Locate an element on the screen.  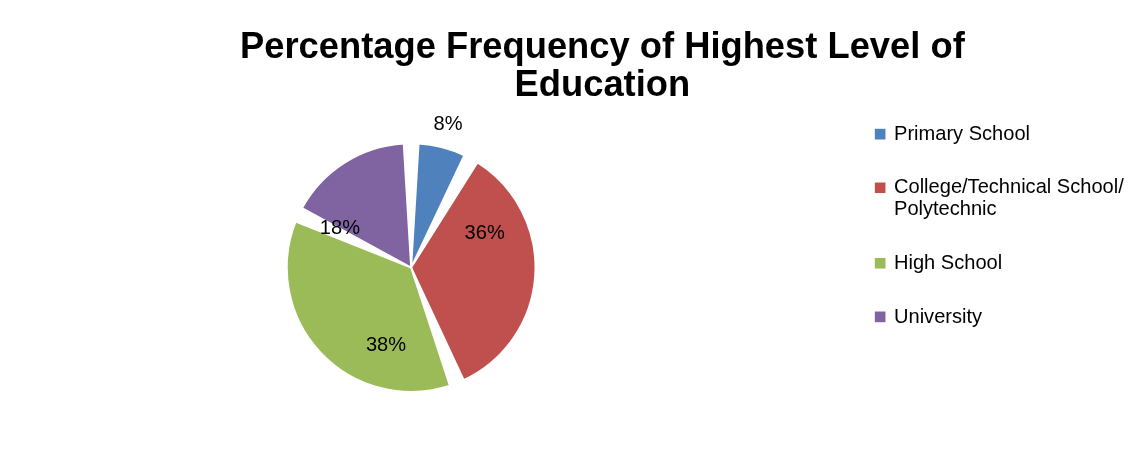
data-label: 38% is located at coordinates (386, 343).